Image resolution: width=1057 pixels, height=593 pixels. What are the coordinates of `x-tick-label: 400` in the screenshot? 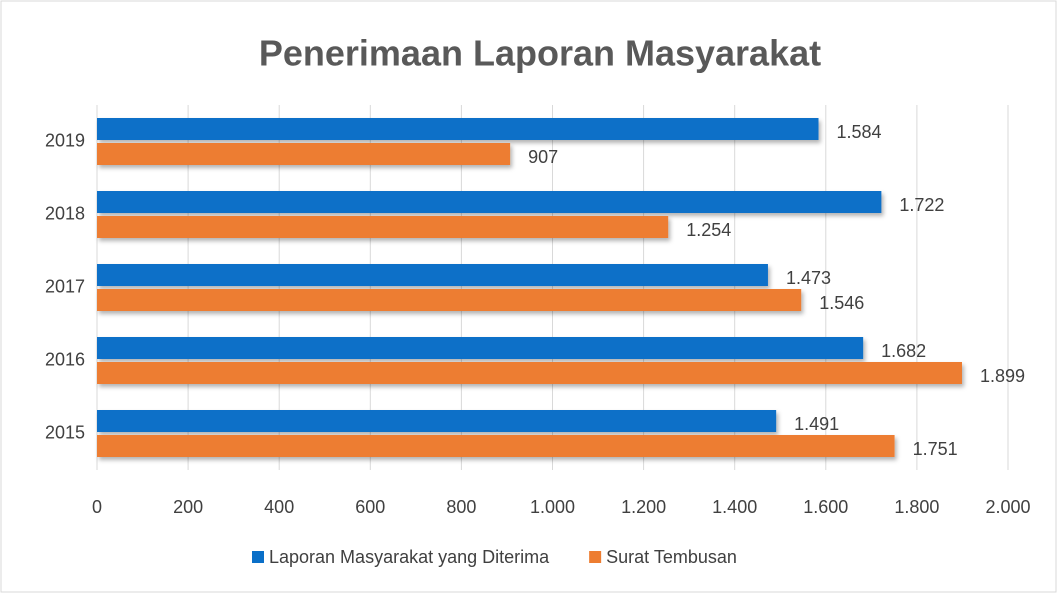 It's located at (279, 507).